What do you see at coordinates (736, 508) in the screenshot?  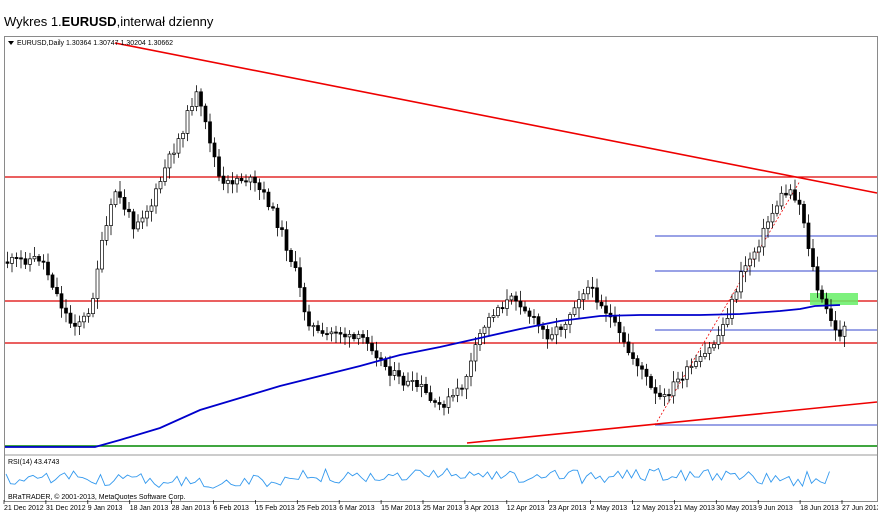 I see `date-tick-label: 30 May 2013` at bounding box center [736, 508].